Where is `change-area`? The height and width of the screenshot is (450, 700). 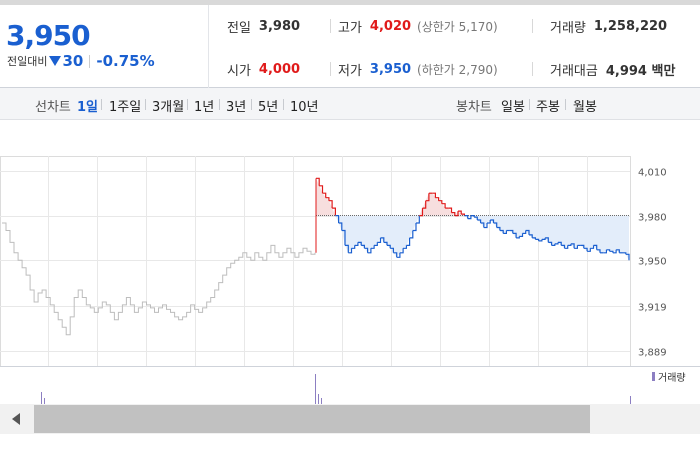 change-area is located at coordinates (472, 219).